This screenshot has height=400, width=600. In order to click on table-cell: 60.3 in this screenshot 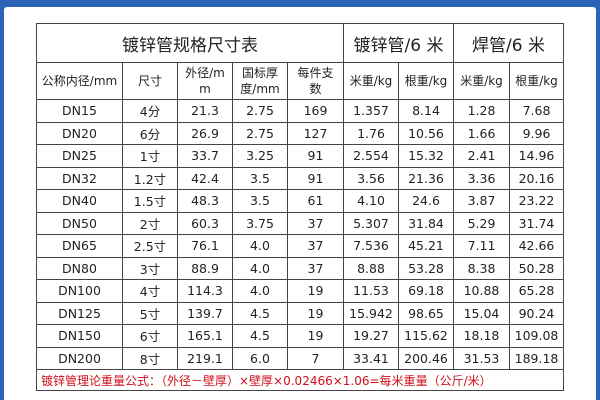, I will do `click(205, 223)`.